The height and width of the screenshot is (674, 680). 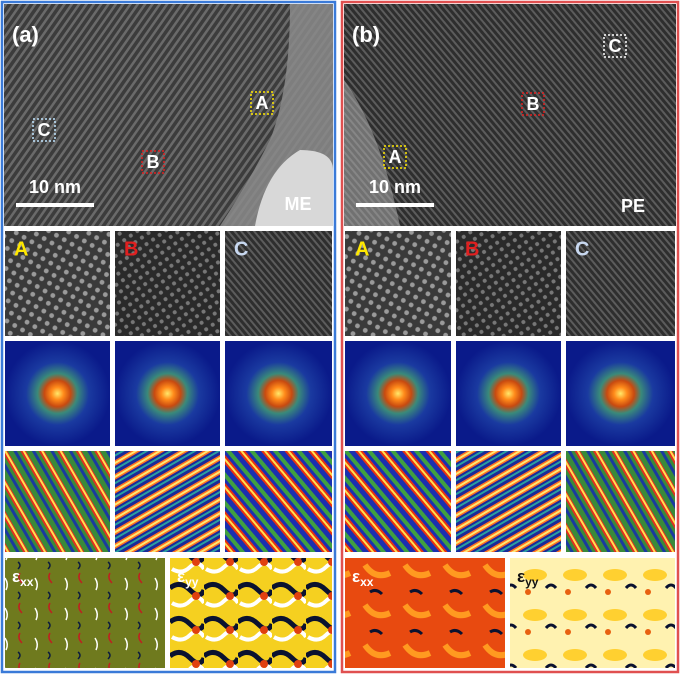 I want to click on amorphous-region, so click(x=372, y=153).